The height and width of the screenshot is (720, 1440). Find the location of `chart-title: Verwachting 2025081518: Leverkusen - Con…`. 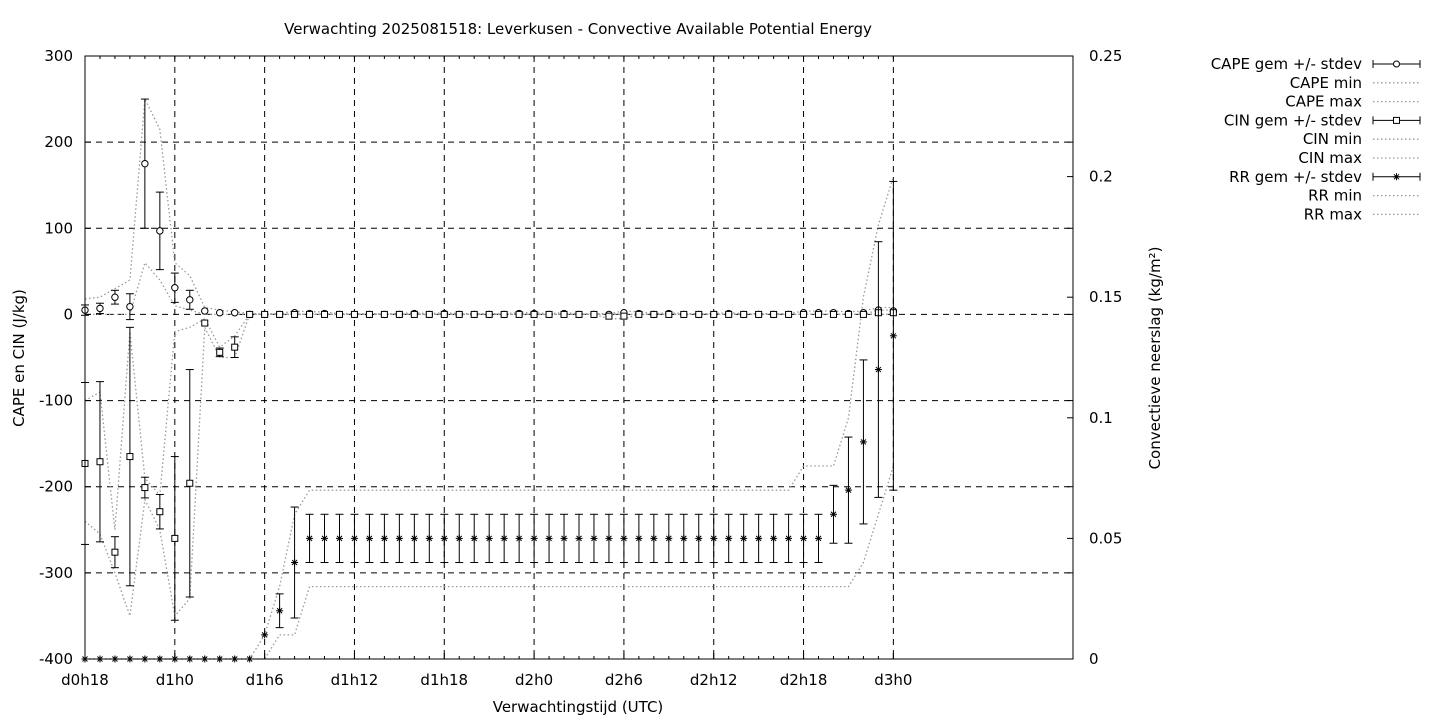

chart-title: Verwachting 2025081518: Leverkusen - Con… is located at coordinates (578, 29).